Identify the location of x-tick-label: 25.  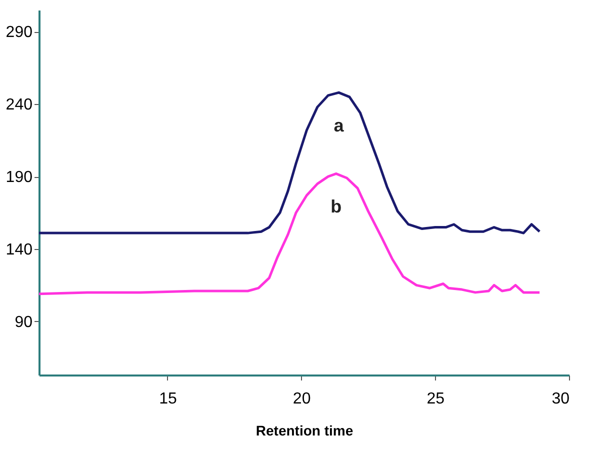
(435, 399).